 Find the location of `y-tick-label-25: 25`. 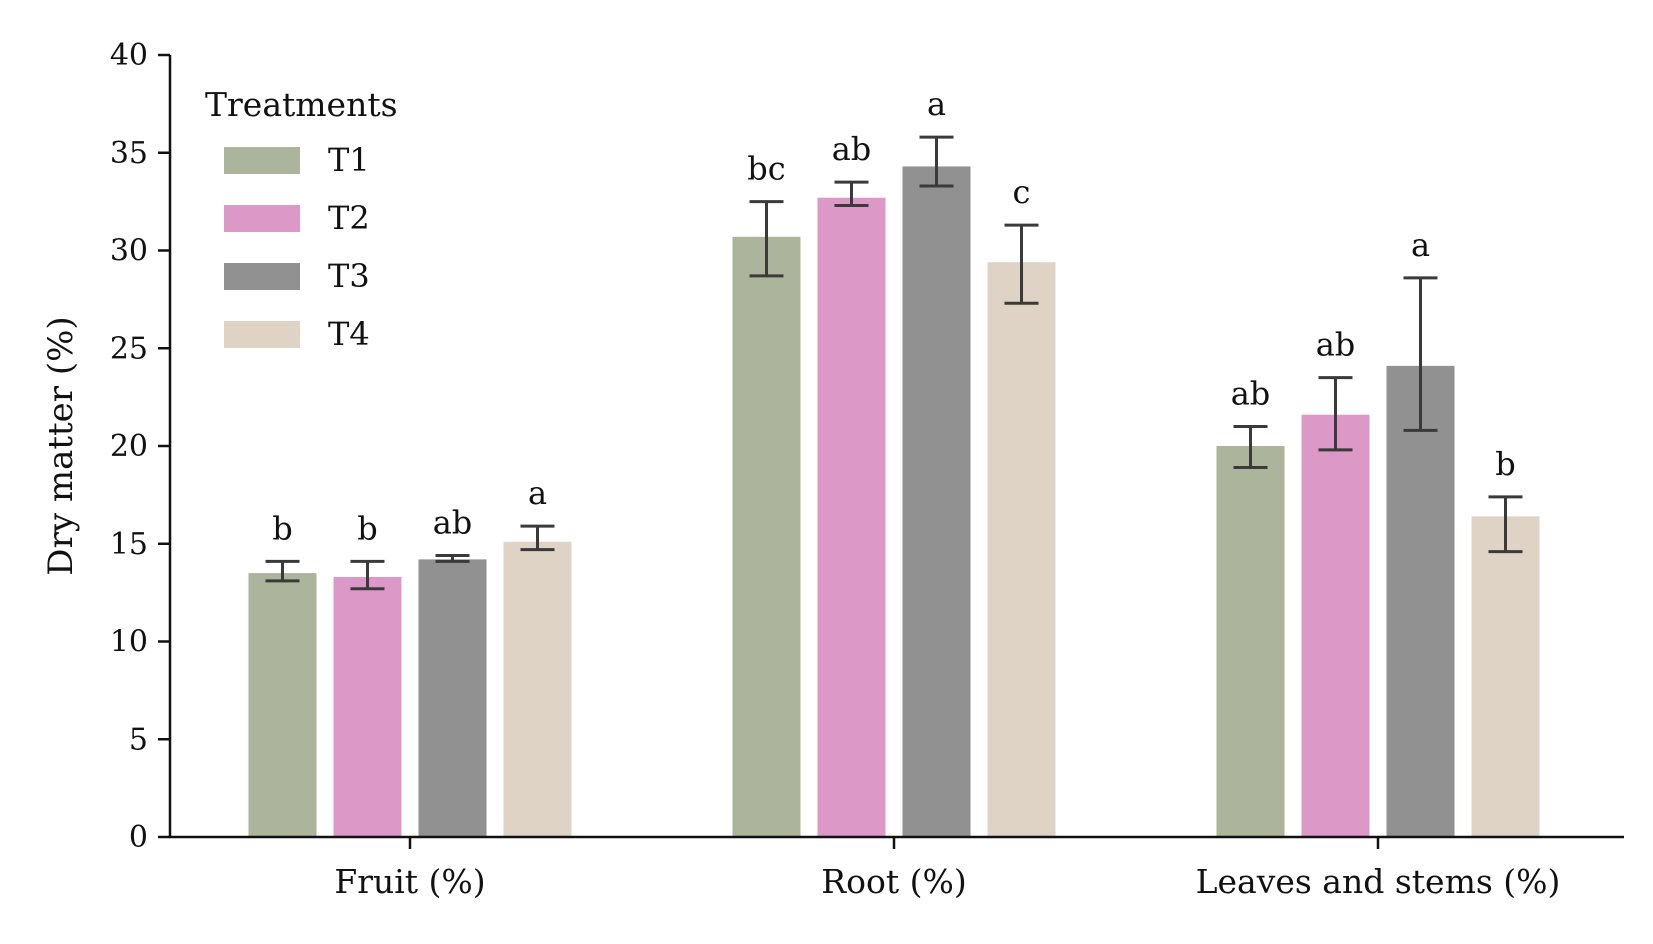

y-tick-label-25: 25 is located at coordinates (129, 348).